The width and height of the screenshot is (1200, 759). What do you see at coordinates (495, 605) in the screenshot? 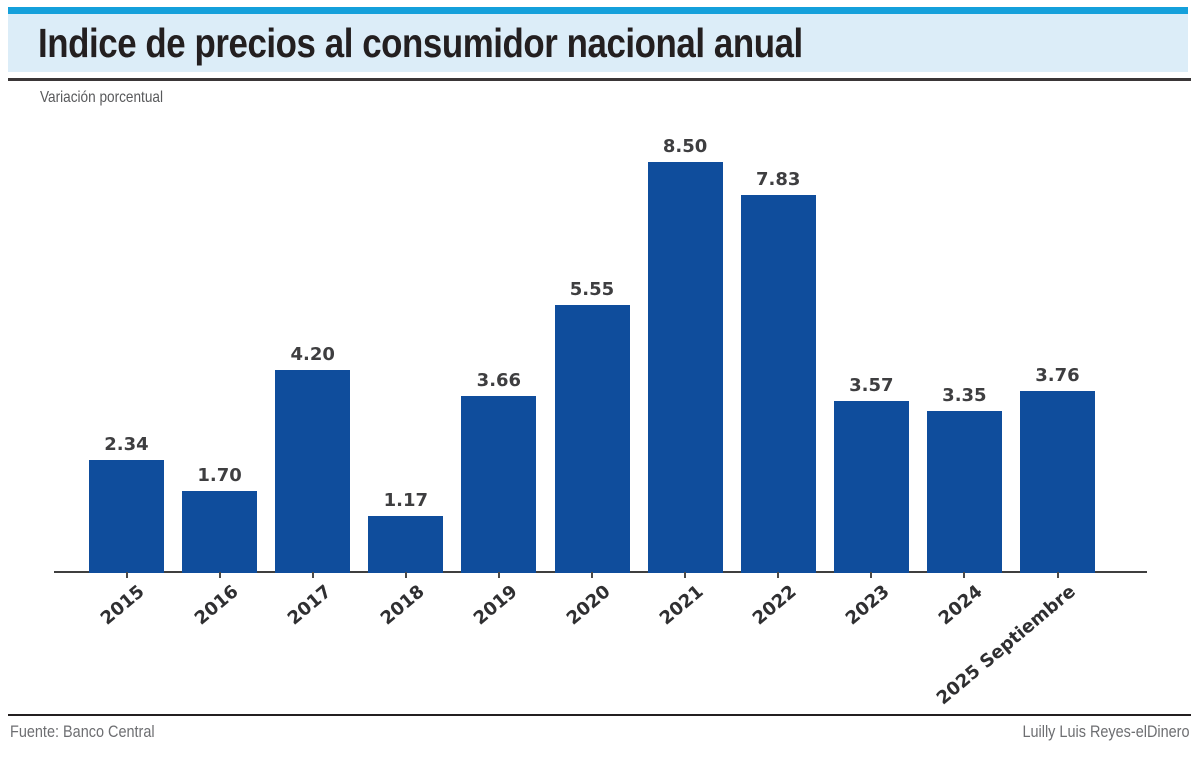
I see `x-tick-label: 2019` at bounding box center [495, 605].